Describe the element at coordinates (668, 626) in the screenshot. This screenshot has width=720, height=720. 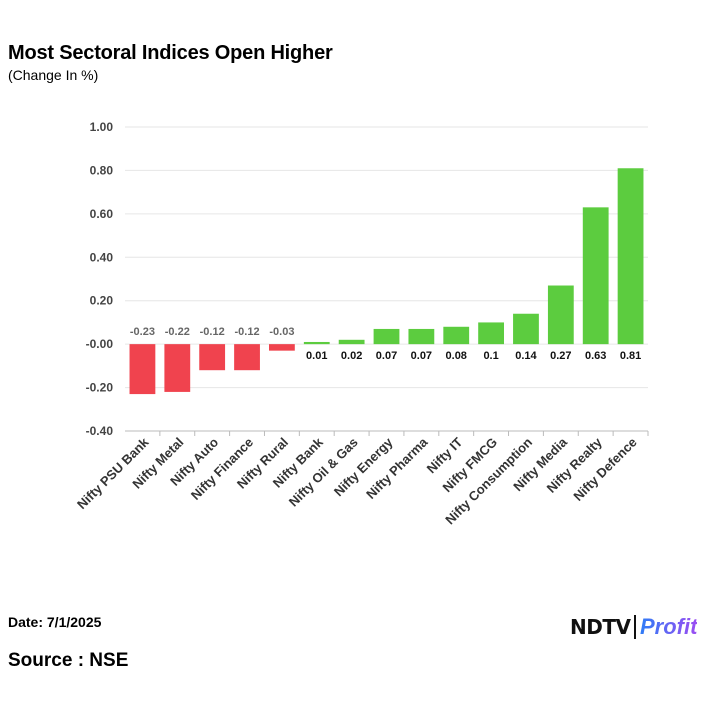
I see `logo-product: Profit` at that location.